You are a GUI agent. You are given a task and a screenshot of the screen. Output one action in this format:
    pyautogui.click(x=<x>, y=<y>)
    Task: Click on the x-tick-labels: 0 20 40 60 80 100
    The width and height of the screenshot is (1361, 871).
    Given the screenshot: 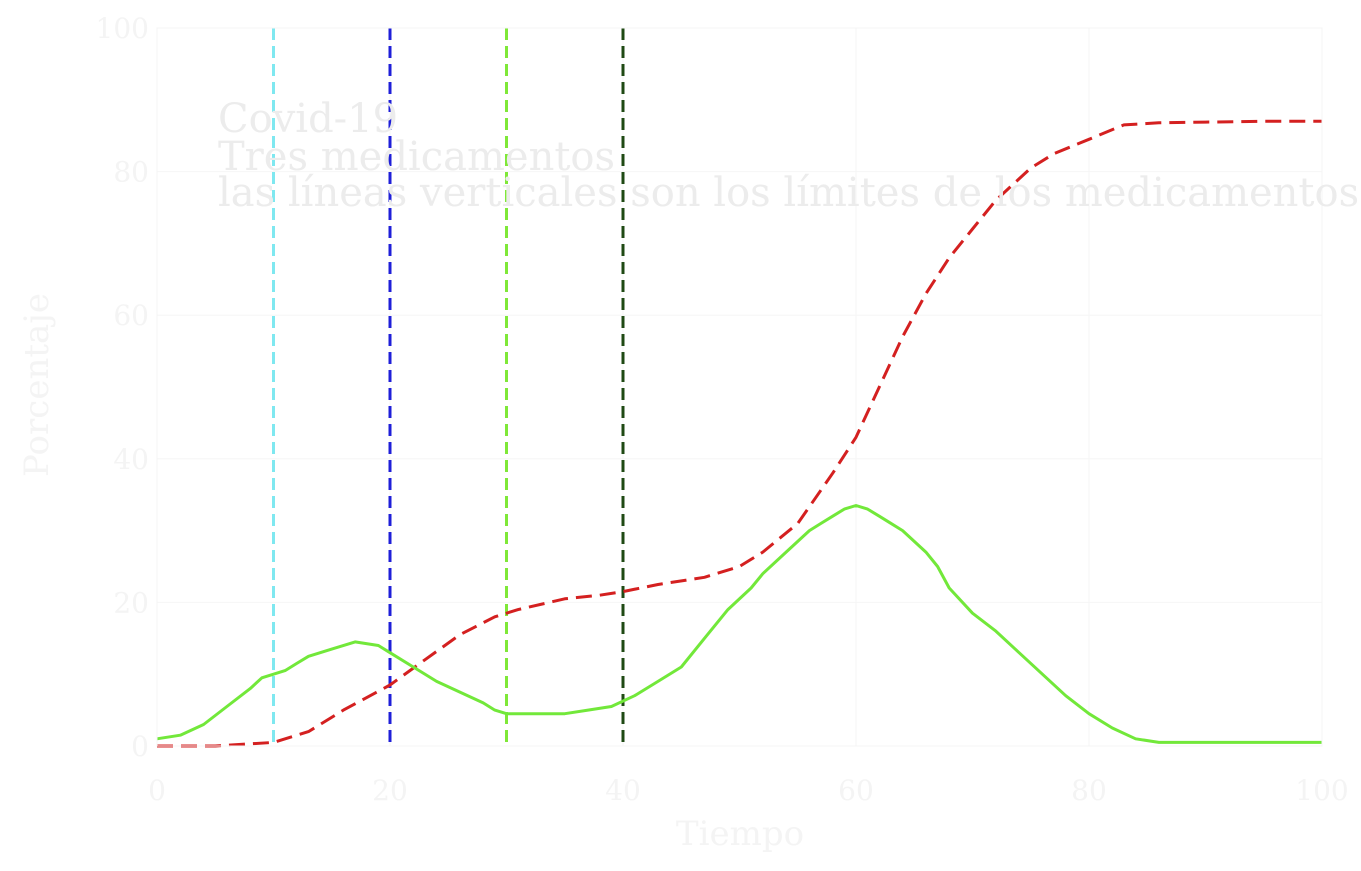 What is the action you would take?
    pyautogui.click(x=748, y=790)
    